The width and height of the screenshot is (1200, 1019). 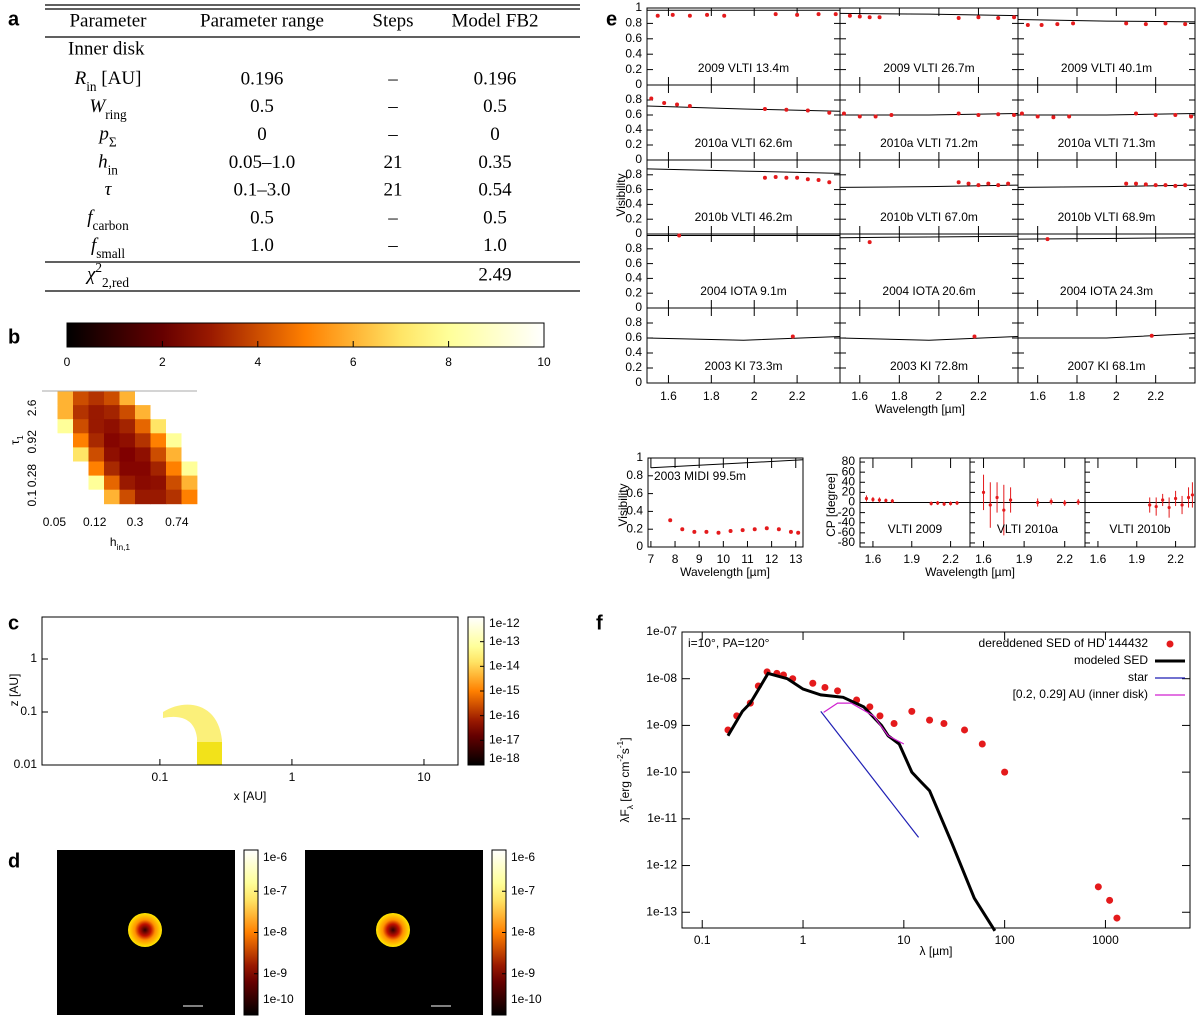 I want to click on colorbar-tick-label: 1e-6, so click(x=275, y=857).